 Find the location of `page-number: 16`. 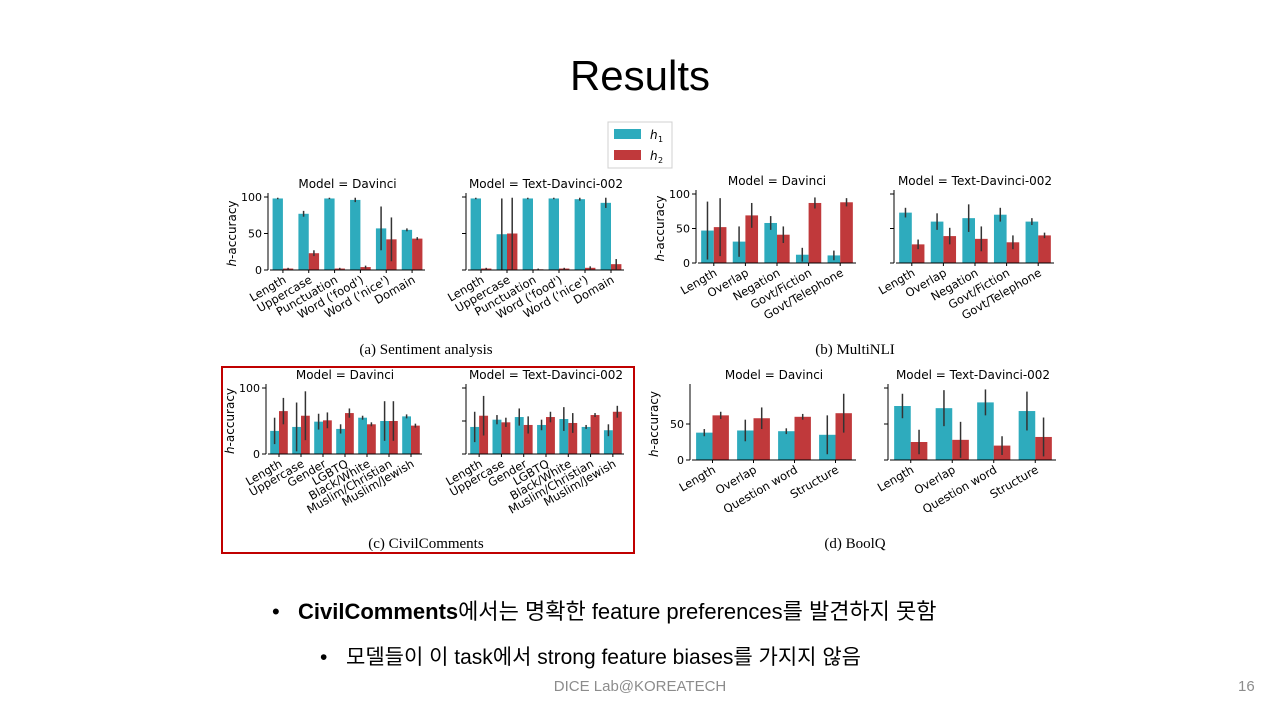

page-number: 16 is located at coordinates (1246, 686).